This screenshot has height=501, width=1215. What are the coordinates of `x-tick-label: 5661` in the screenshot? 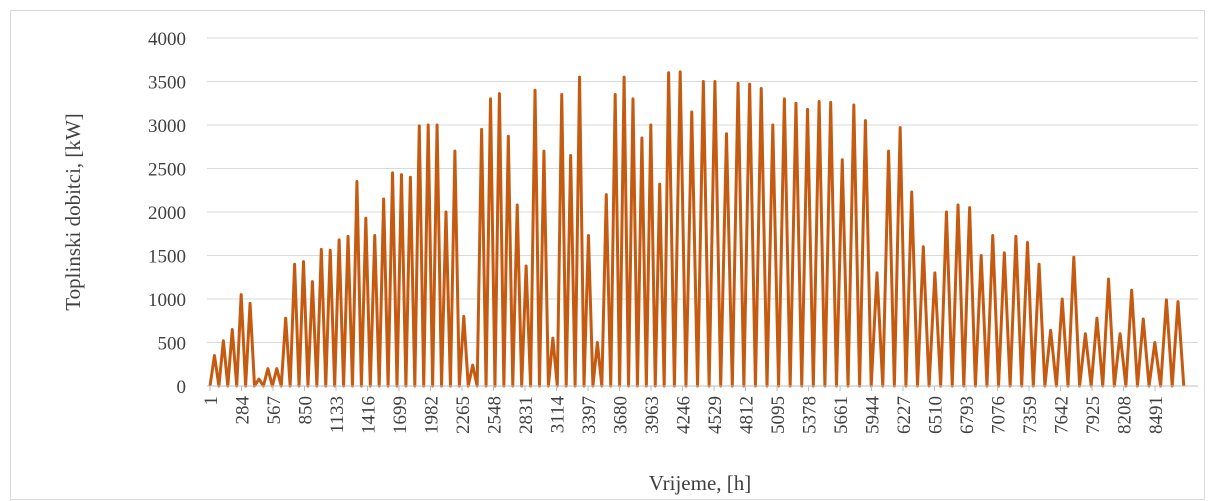 It's located at (841, 415).